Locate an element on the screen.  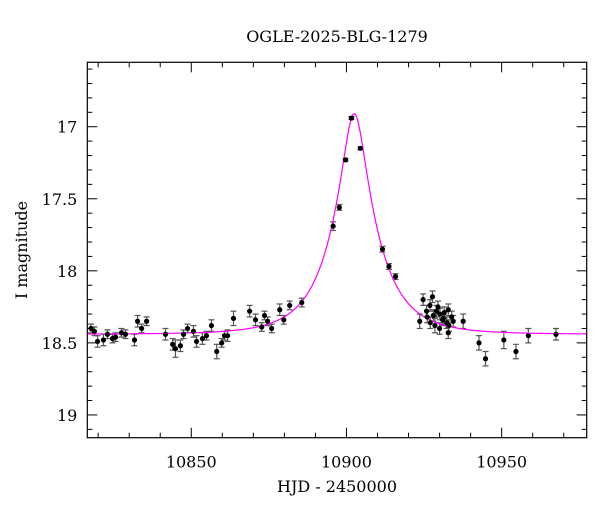
y-tick-labels: 17 17.5 18 18.5 19 is located at coordinates (60, 271).